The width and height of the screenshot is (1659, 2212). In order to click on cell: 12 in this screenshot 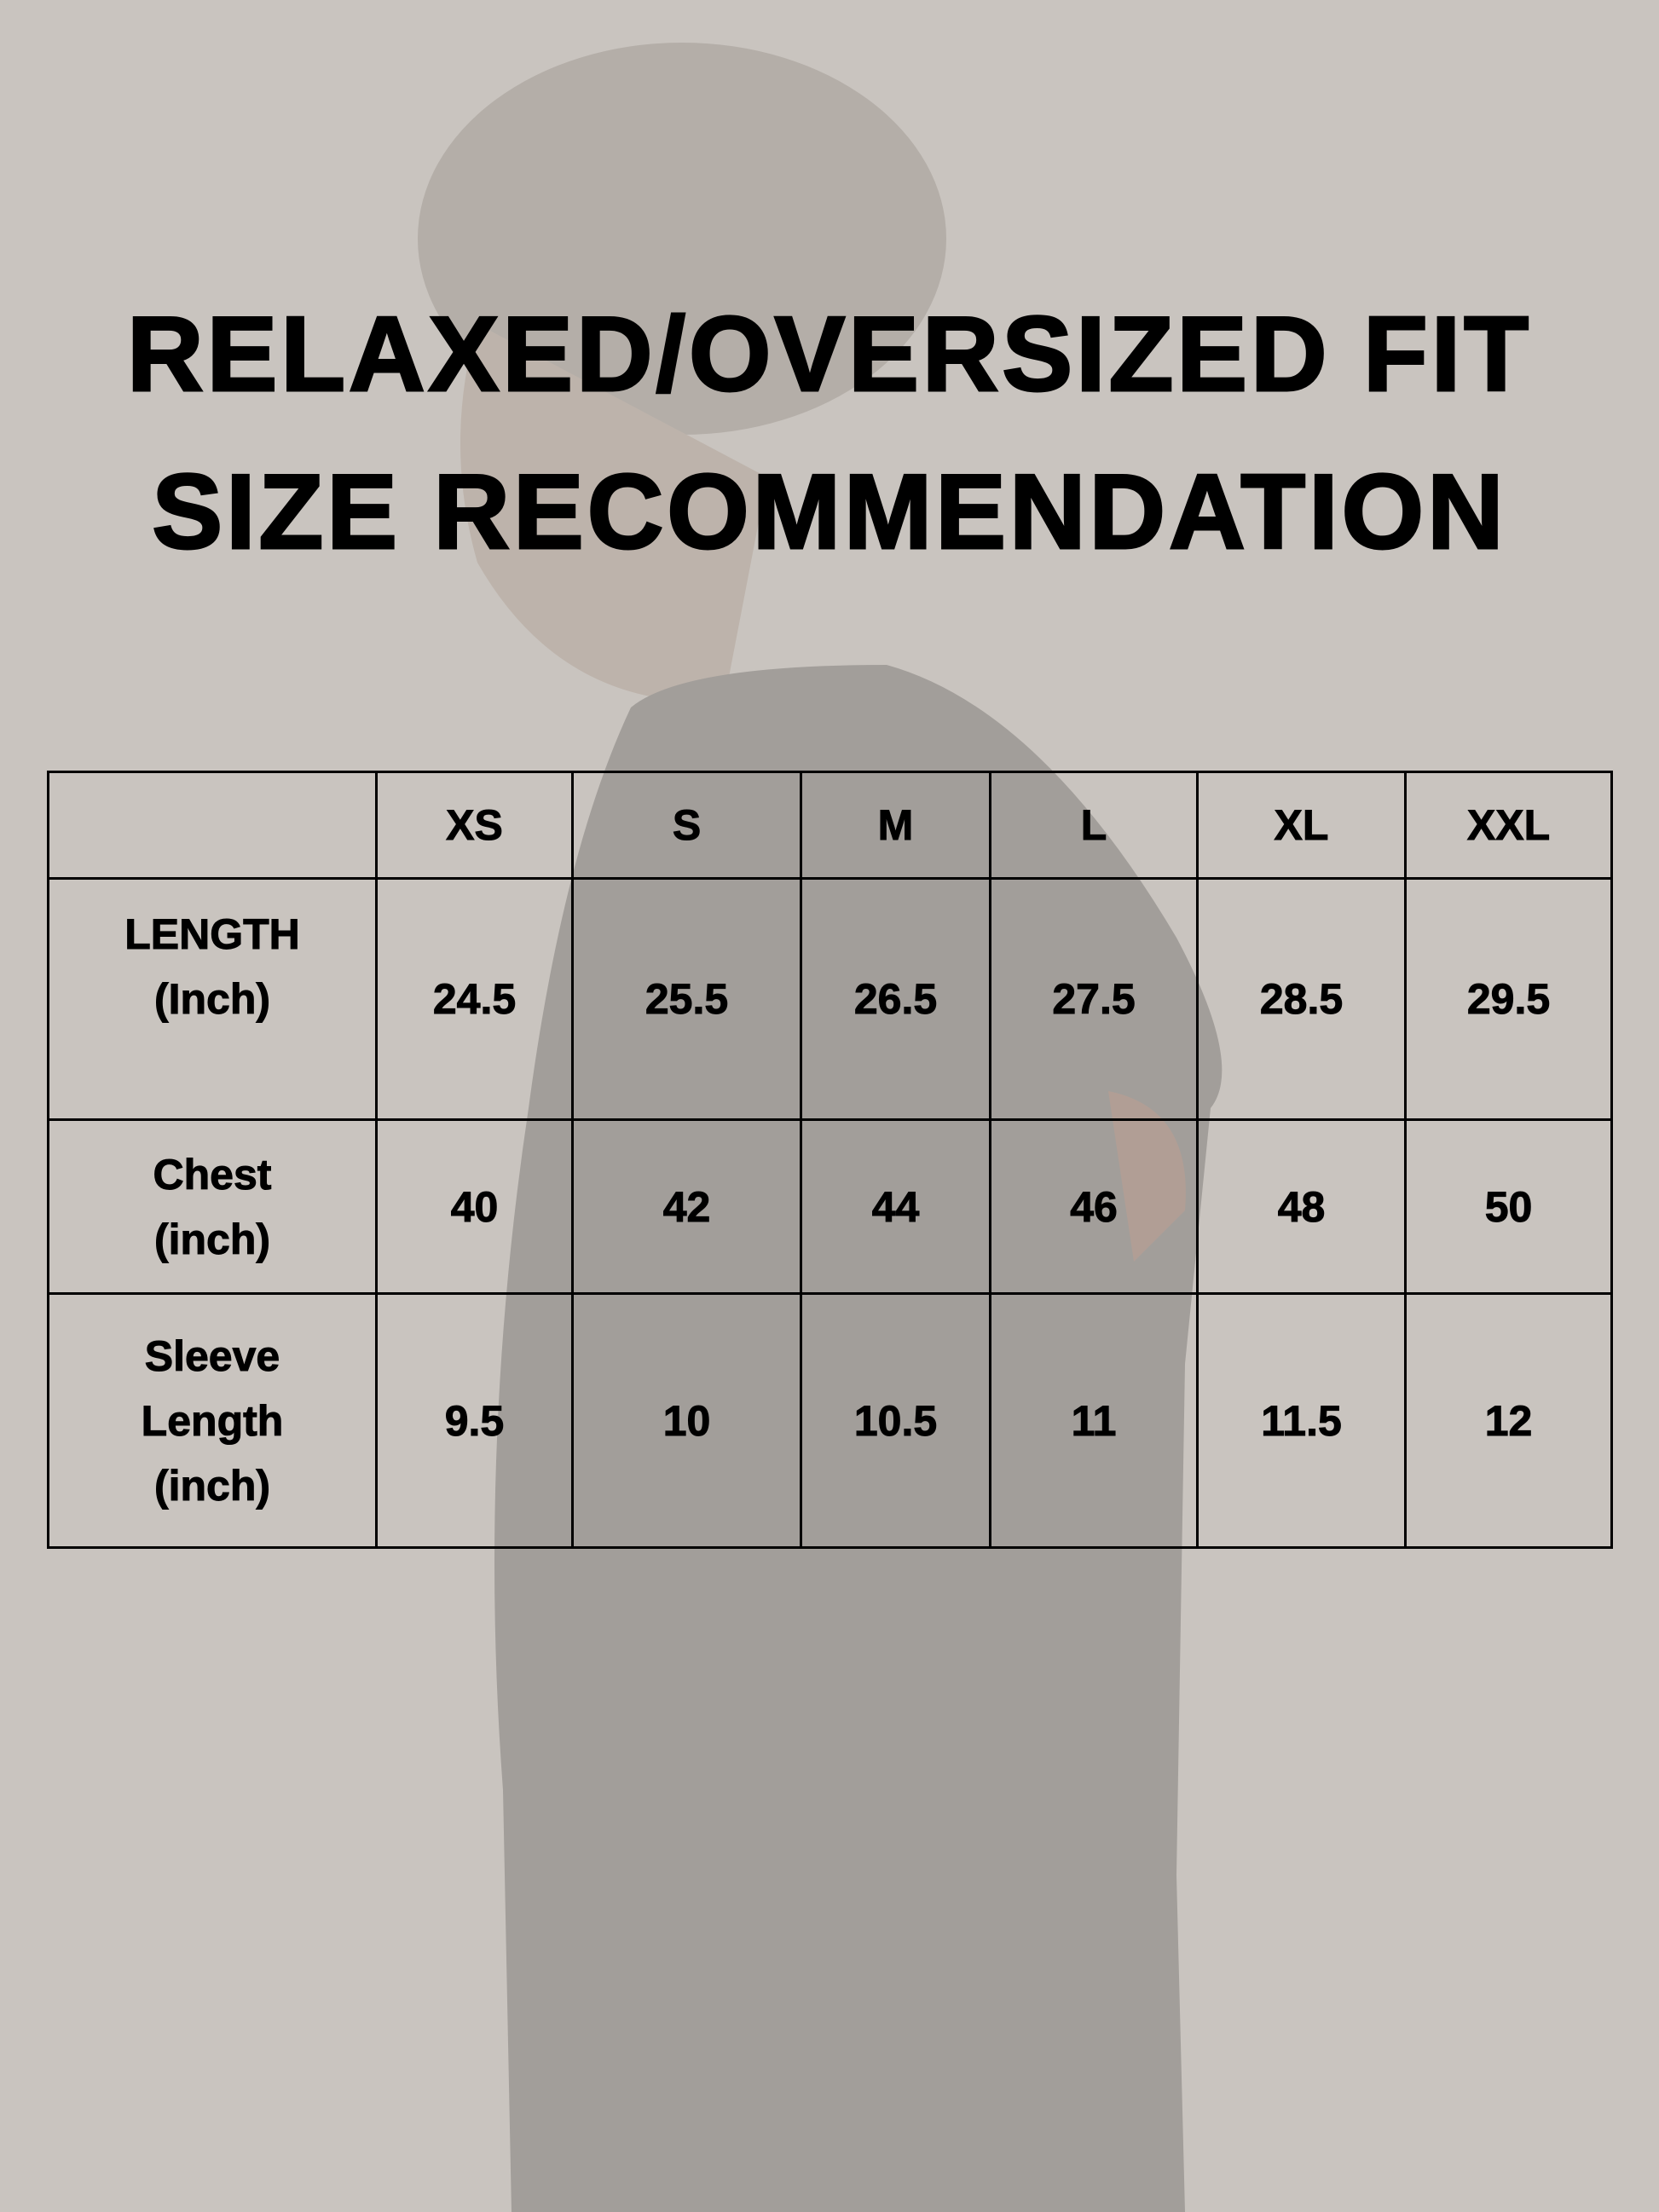, I will do `click(1509, 1420)`.